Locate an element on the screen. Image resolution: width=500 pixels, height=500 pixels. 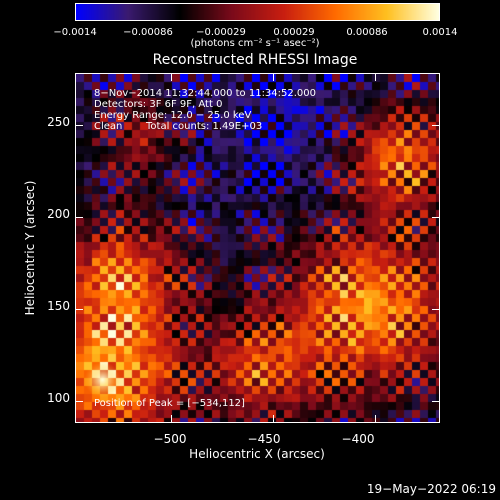
colorbar is located at coordinates (257, 12).